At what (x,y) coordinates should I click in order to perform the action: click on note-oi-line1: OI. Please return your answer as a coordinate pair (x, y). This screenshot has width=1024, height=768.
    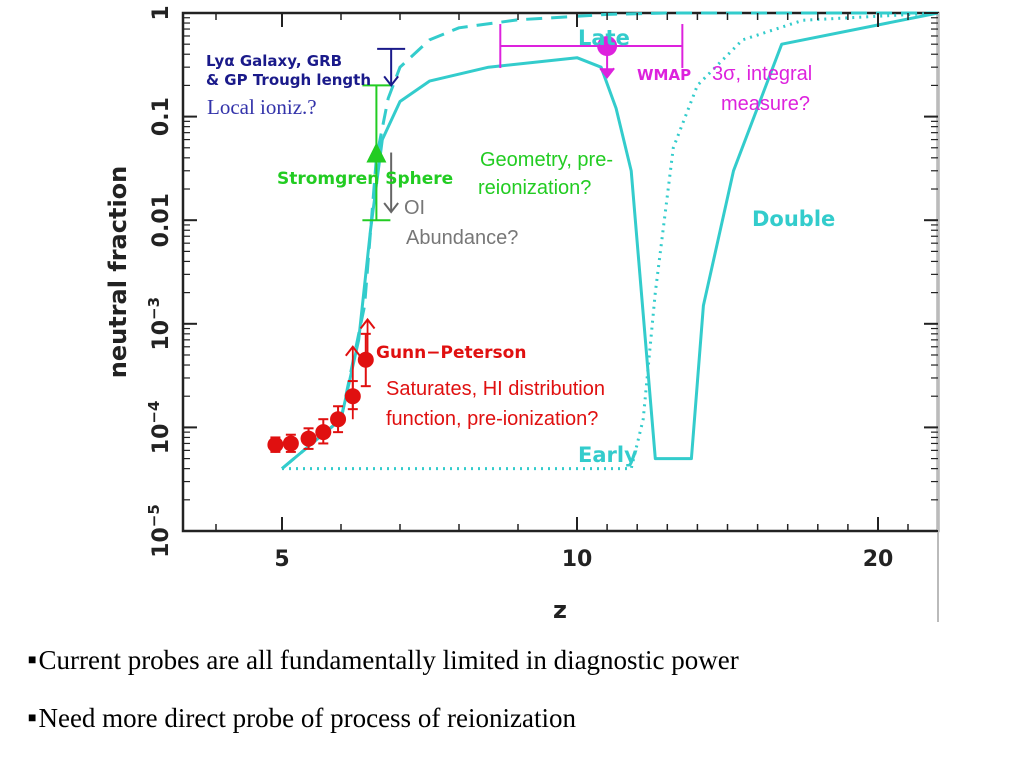
    Looking at the image, I should click on (414, 208).